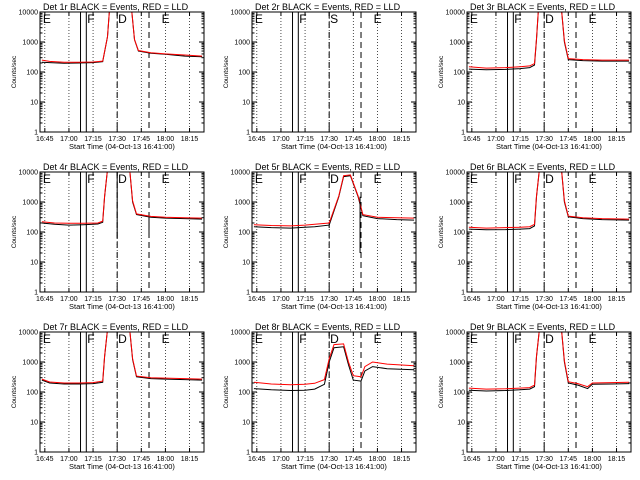  Describe the element at coordinates (116, 7) in the screenshot. I see `panel-title: Det 1r BLACK = Events, RED = LLD` at that location.